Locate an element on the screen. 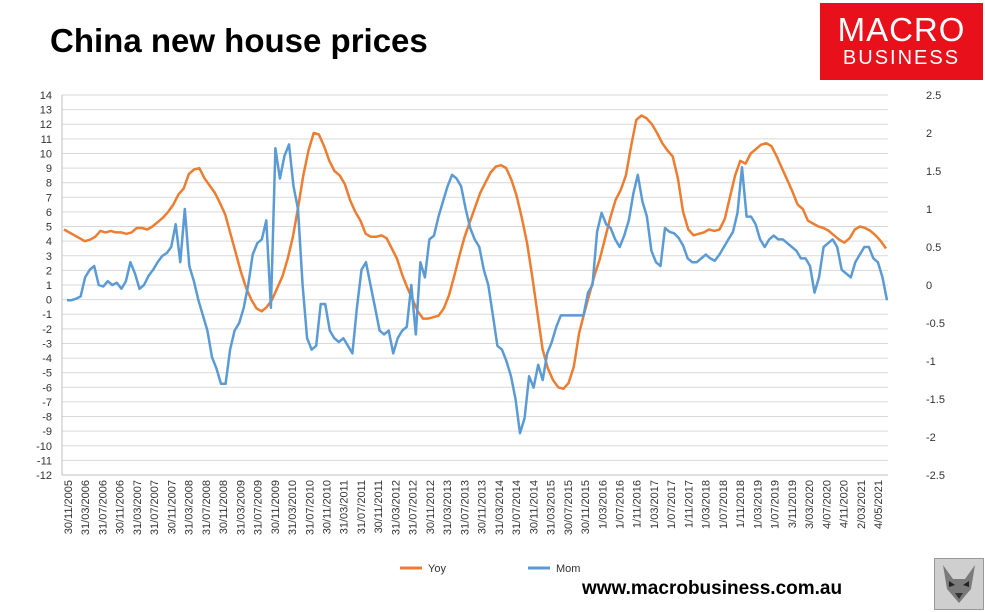  chart-title: China new house prices is located at coordinates (239, 40).